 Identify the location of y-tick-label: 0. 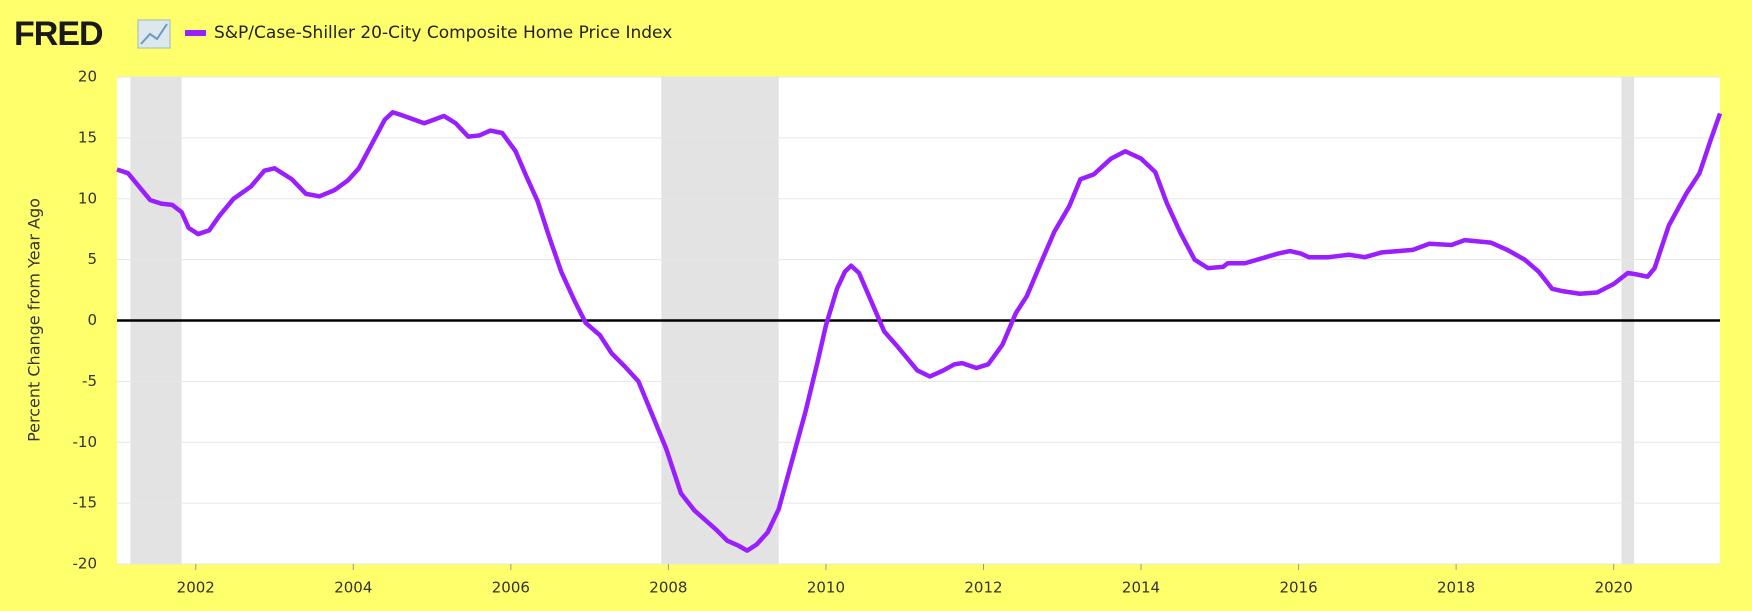
(92, 320).